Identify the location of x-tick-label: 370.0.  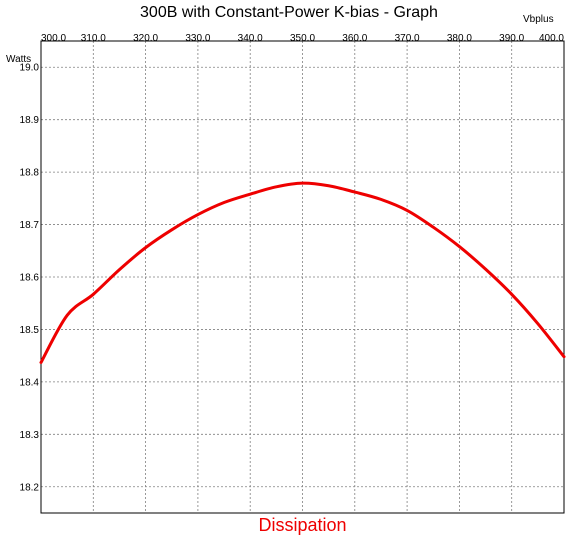
(407, 38).